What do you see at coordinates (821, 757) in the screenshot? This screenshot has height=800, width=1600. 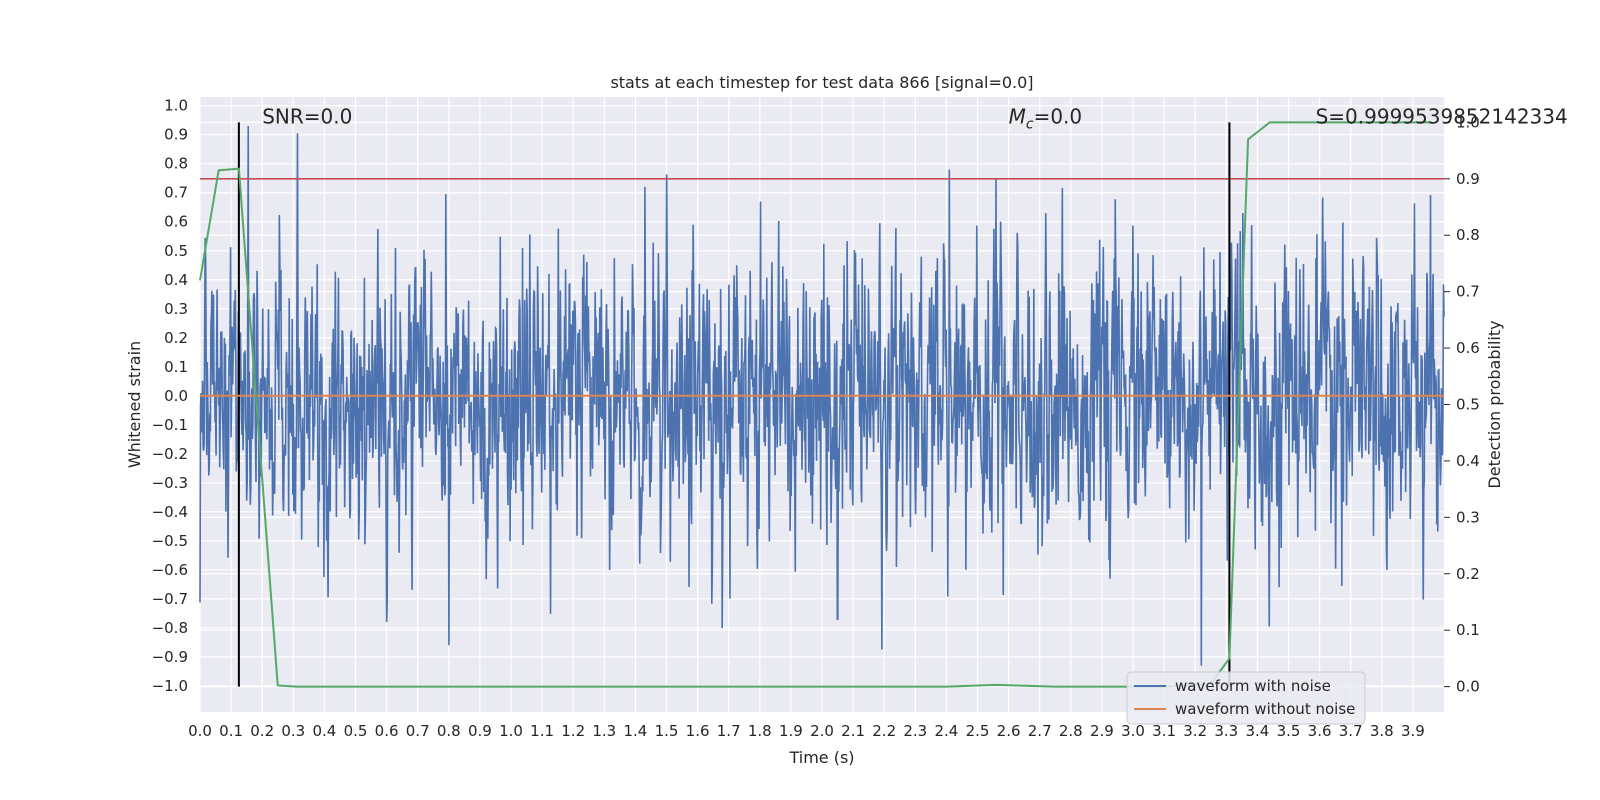 I see `x-axis-label: Time (s)` at bounding box center [821, 757].